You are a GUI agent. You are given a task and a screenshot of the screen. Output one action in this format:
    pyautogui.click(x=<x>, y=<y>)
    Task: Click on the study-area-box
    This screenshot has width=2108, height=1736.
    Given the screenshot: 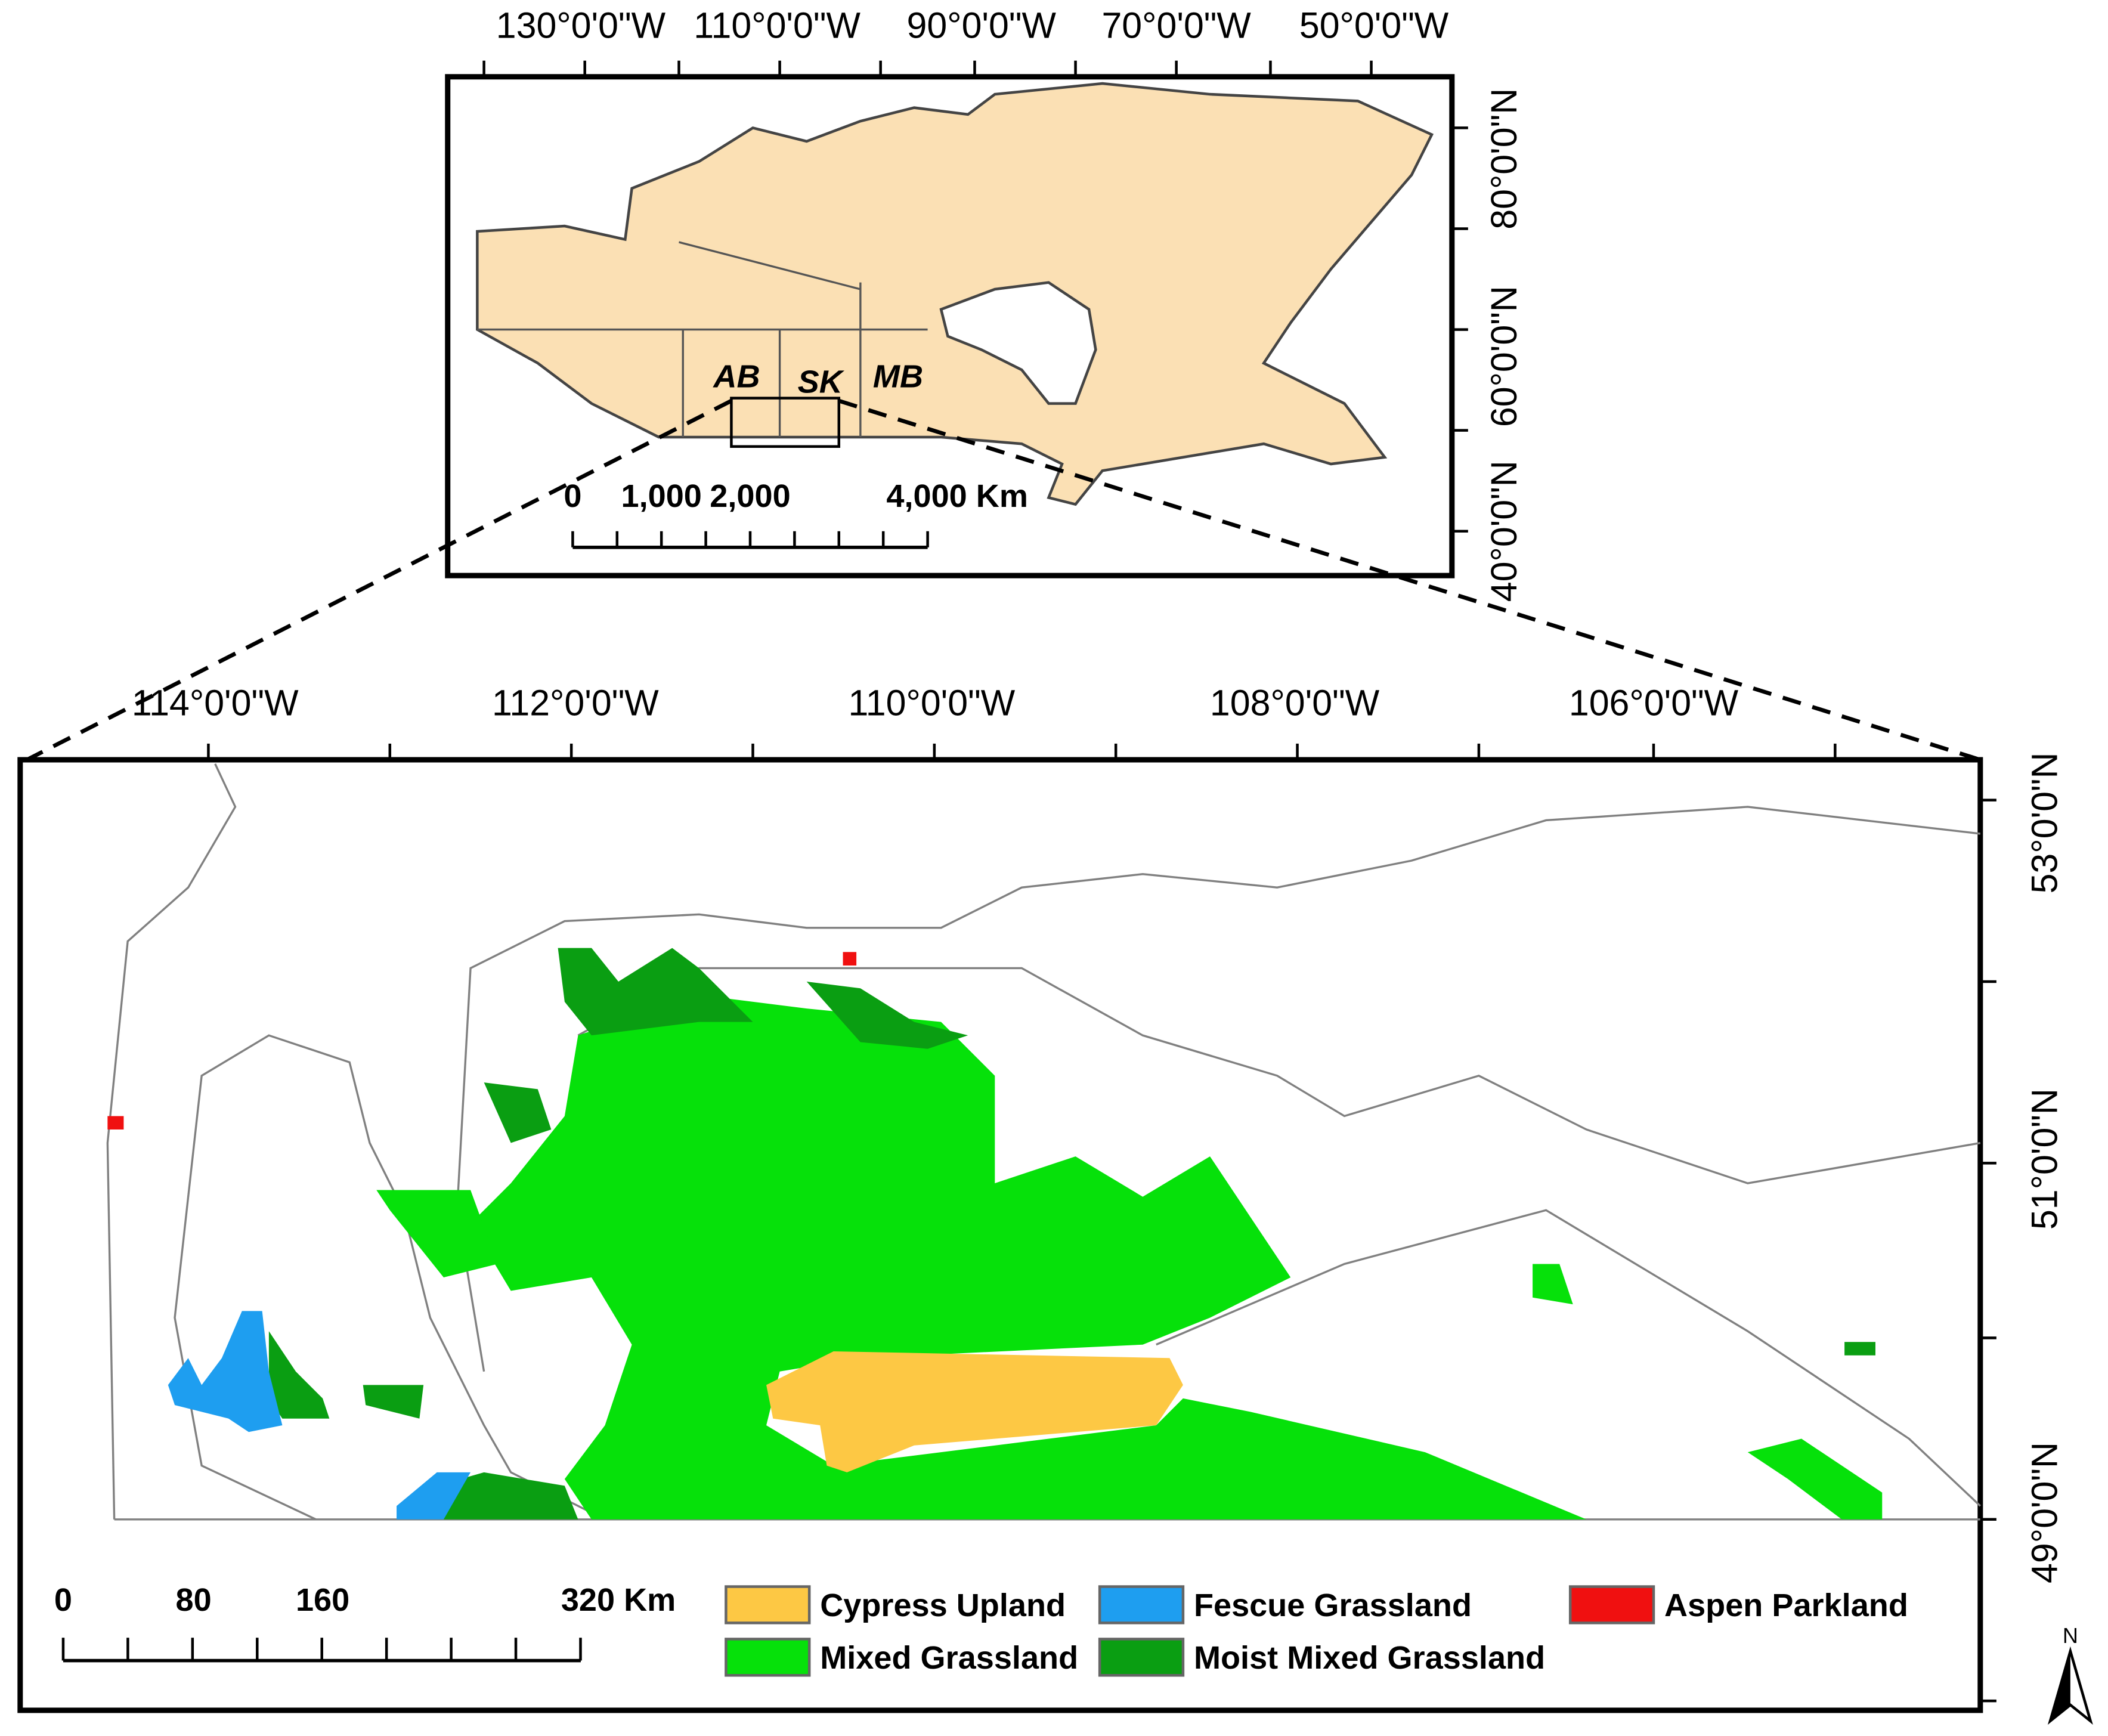 What is the action you would take?
    pyautogui.click(x=786, y=423)
    